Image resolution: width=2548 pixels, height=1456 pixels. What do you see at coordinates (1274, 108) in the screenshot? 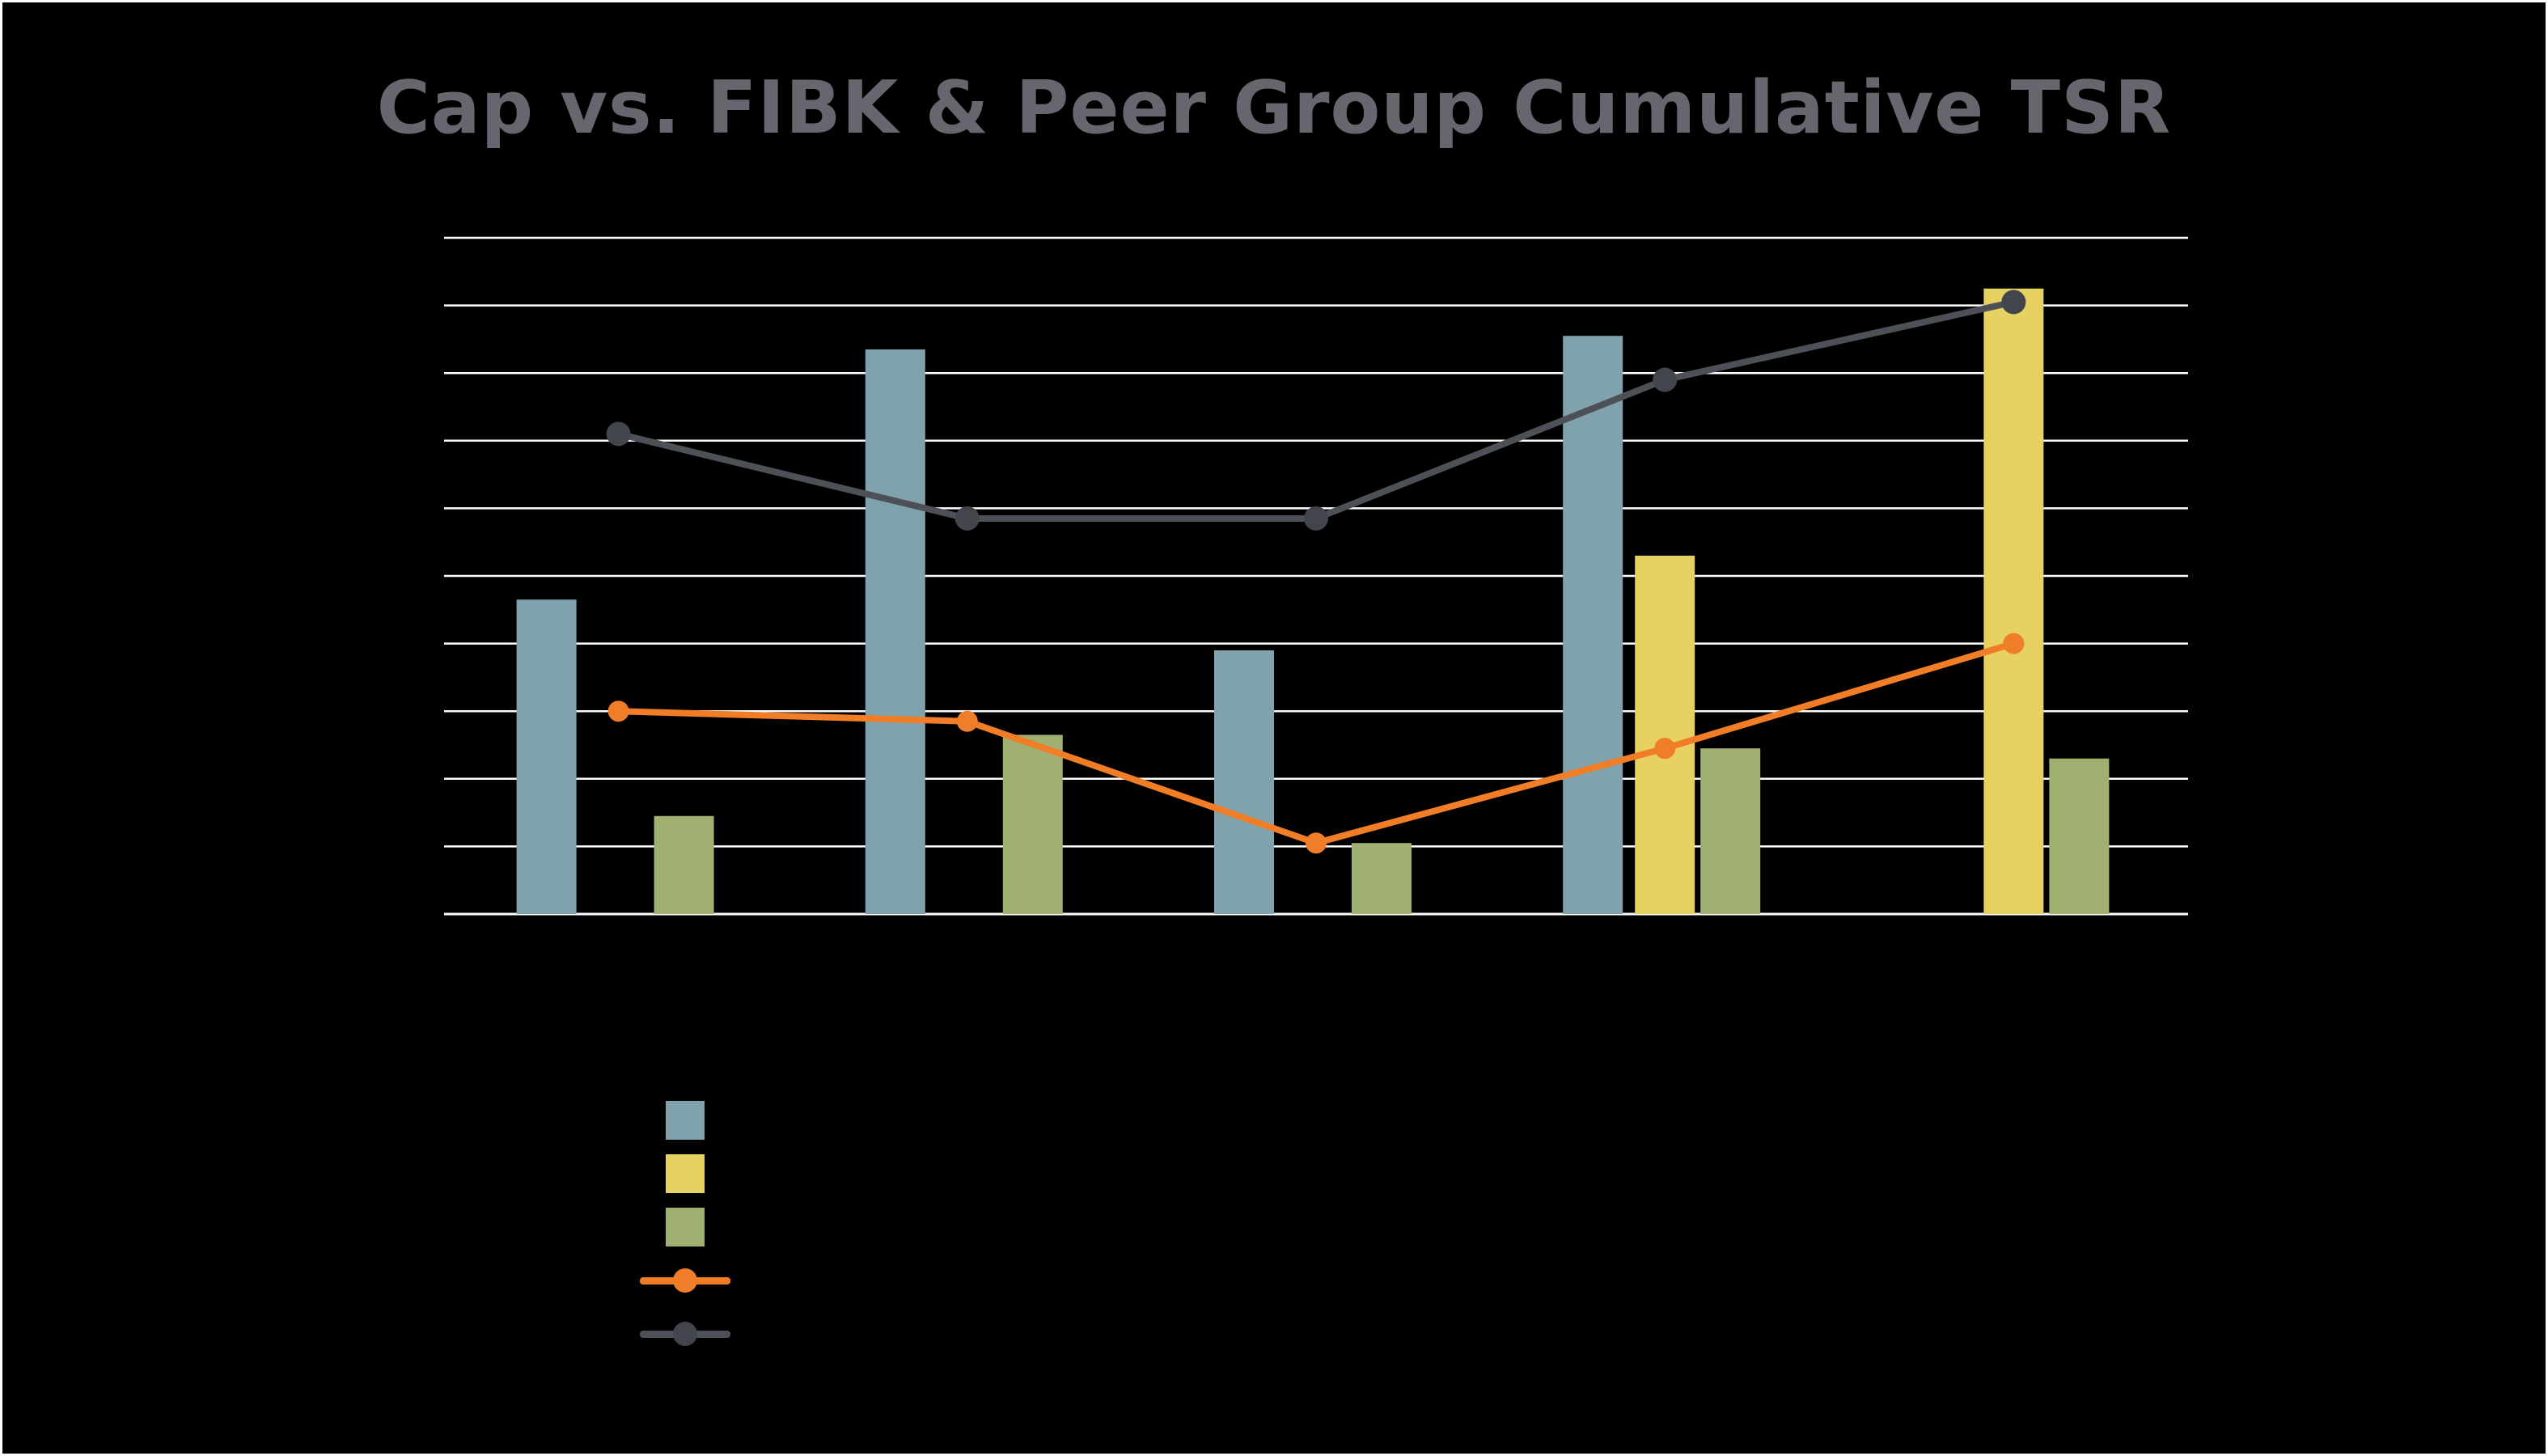
I see `chart-title: Cap vs. FIBK & Peer Group Cumulative TSR` at bounding box center [1274, 108].